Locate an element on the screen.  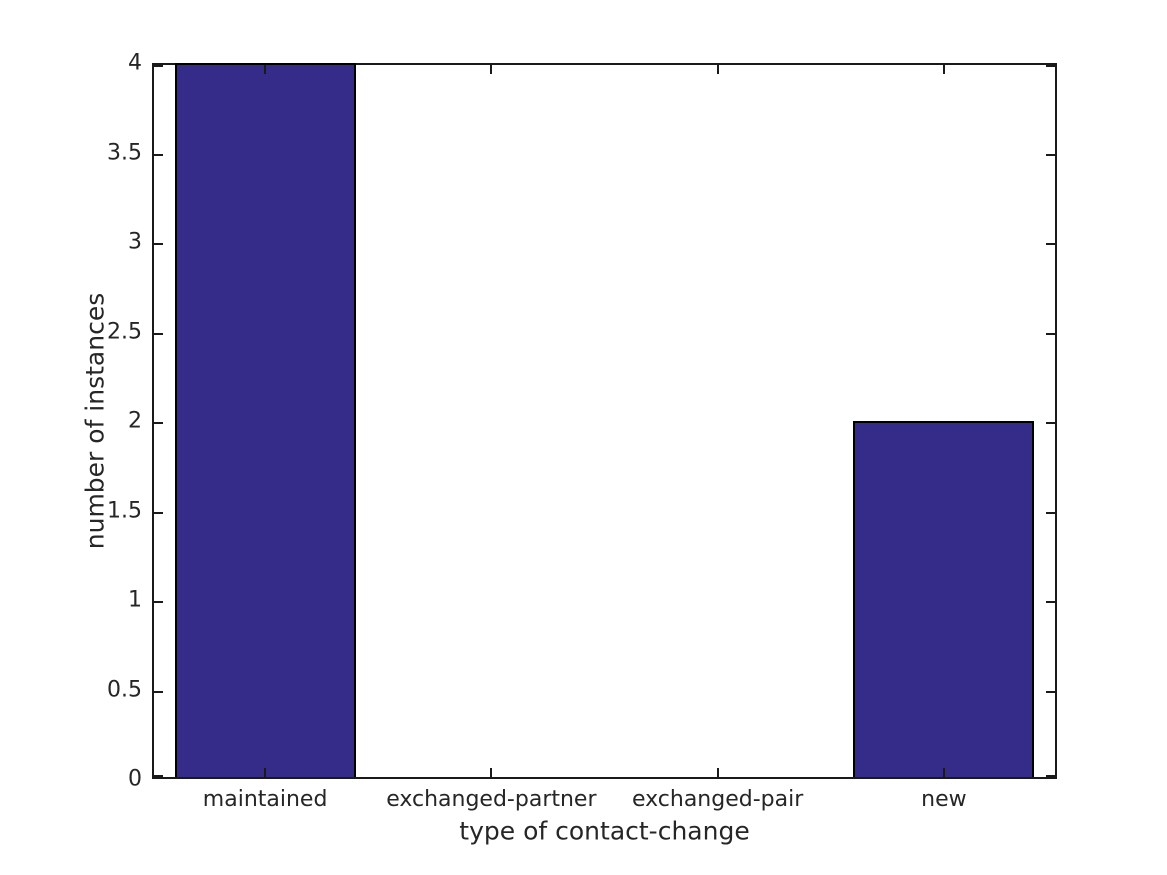
y-tick-label: 2 is located at coordinates (135, 421).